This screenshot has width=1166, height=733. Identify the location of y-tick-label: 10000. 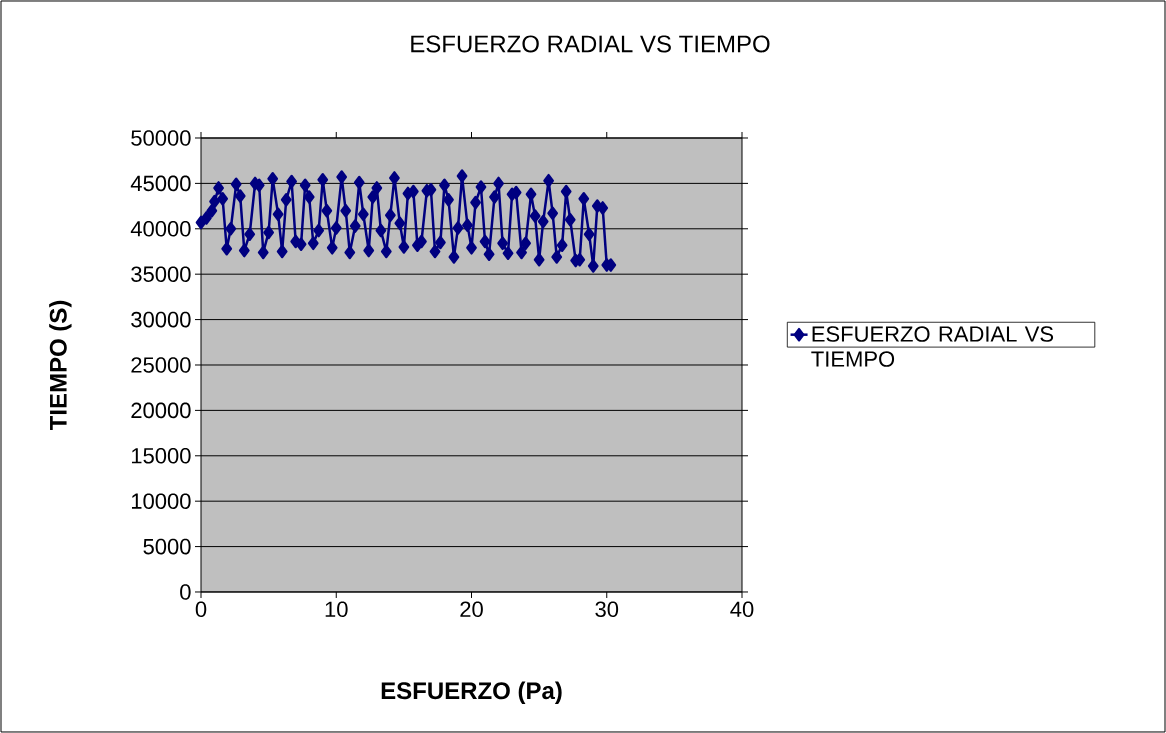
(161, 501).